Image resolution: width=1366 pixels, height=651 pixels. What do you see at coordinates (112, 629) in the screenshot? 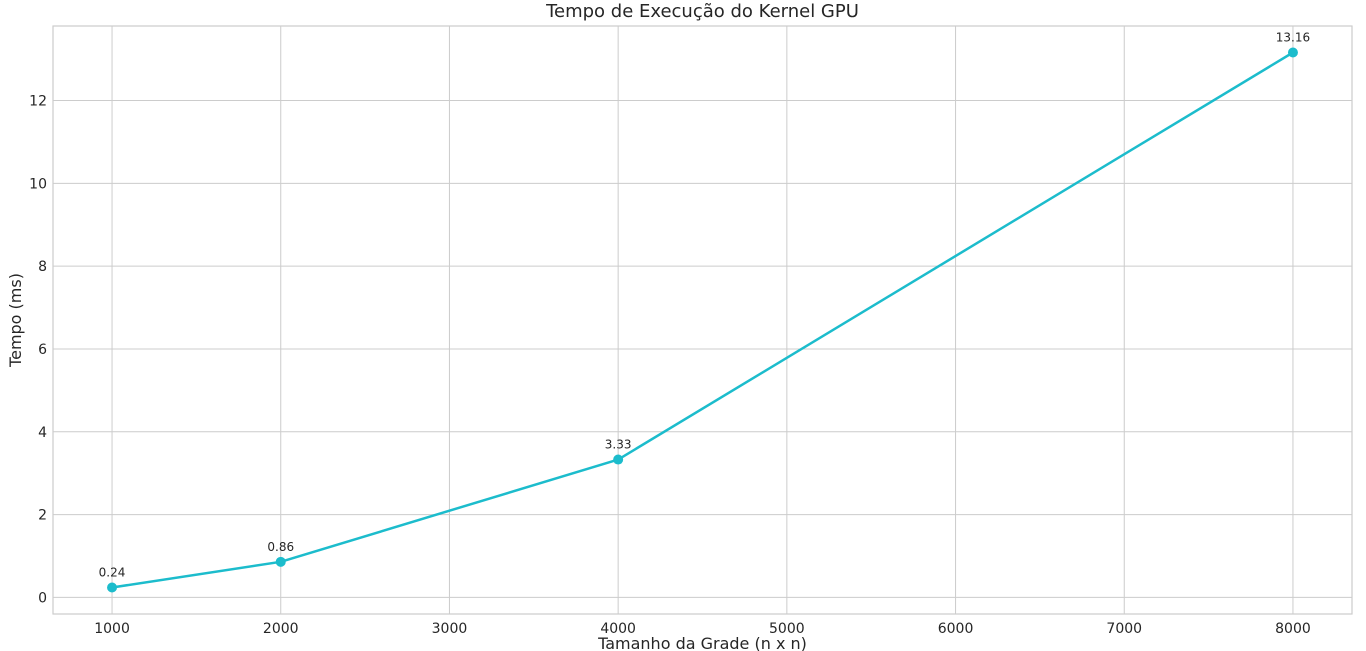
I see `x-tick-label: 1000` at bounding box center [112, 629].